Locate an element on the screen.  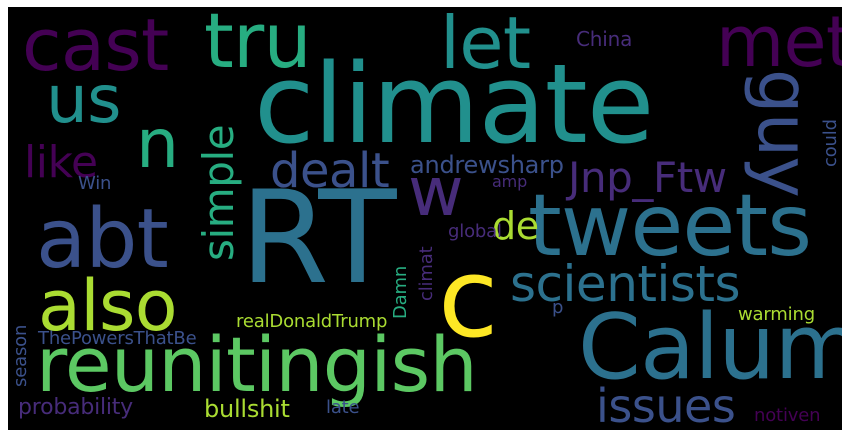
word-thepowersthatbe: ThePowersThatBe is located at coordinates (117, 338).